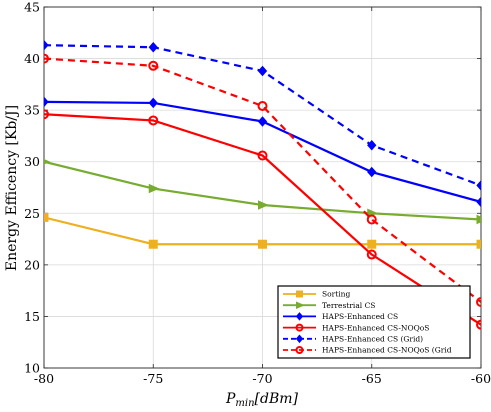  What do you see at coordinates (44, 378) in the screenshot?
I see `x-tick-label: -80` at bounding box center [44, 378].